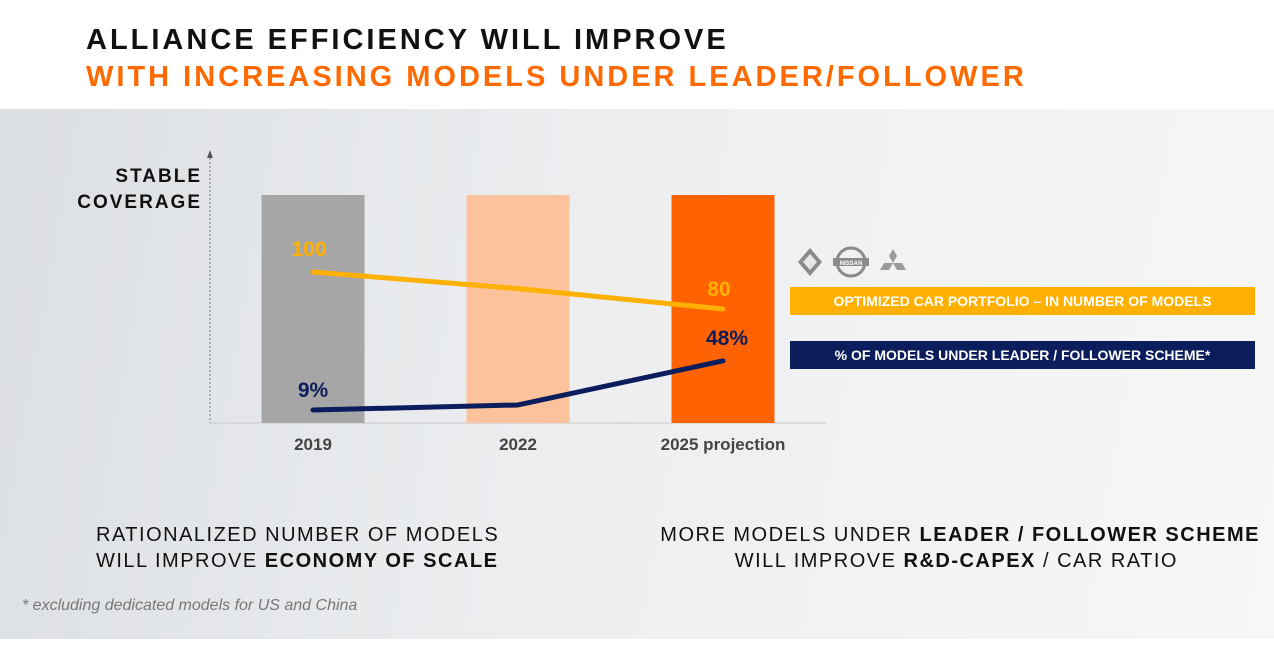  I want to click on message-right-line-2: WILL IMPROVE R&D-CAPEX / CAR RATIO, so click(956, 561).